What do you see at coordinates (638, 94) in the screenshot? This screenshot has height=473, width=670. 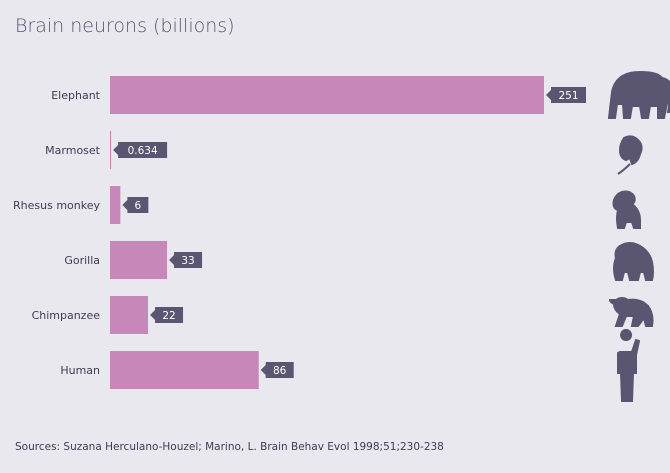 I see `elephant-icon` at bounding box center [638, 94].